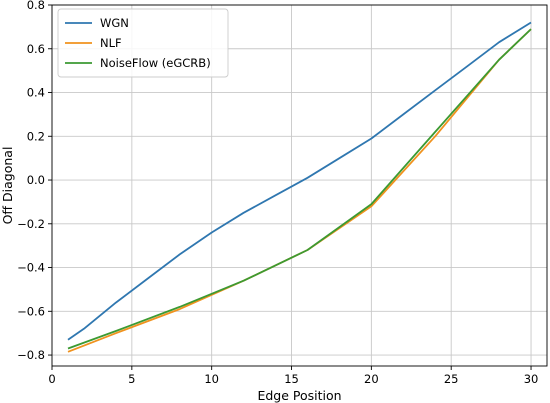 The width and height of the screenshot is (550, 403). What do you see at coordinates (31, 224) in the screenshot?
I see `y-tick-label: −0.2` at bounding box center [31, 224].